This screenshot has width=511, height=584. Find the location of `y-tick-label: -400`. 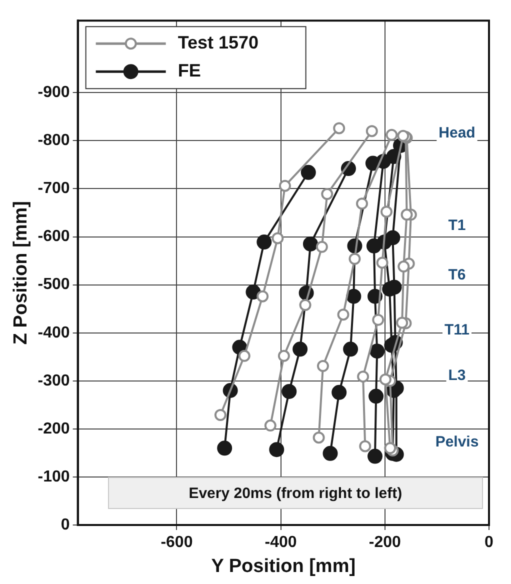

y-tick-label: -400 is located at coordinates (54, 333).